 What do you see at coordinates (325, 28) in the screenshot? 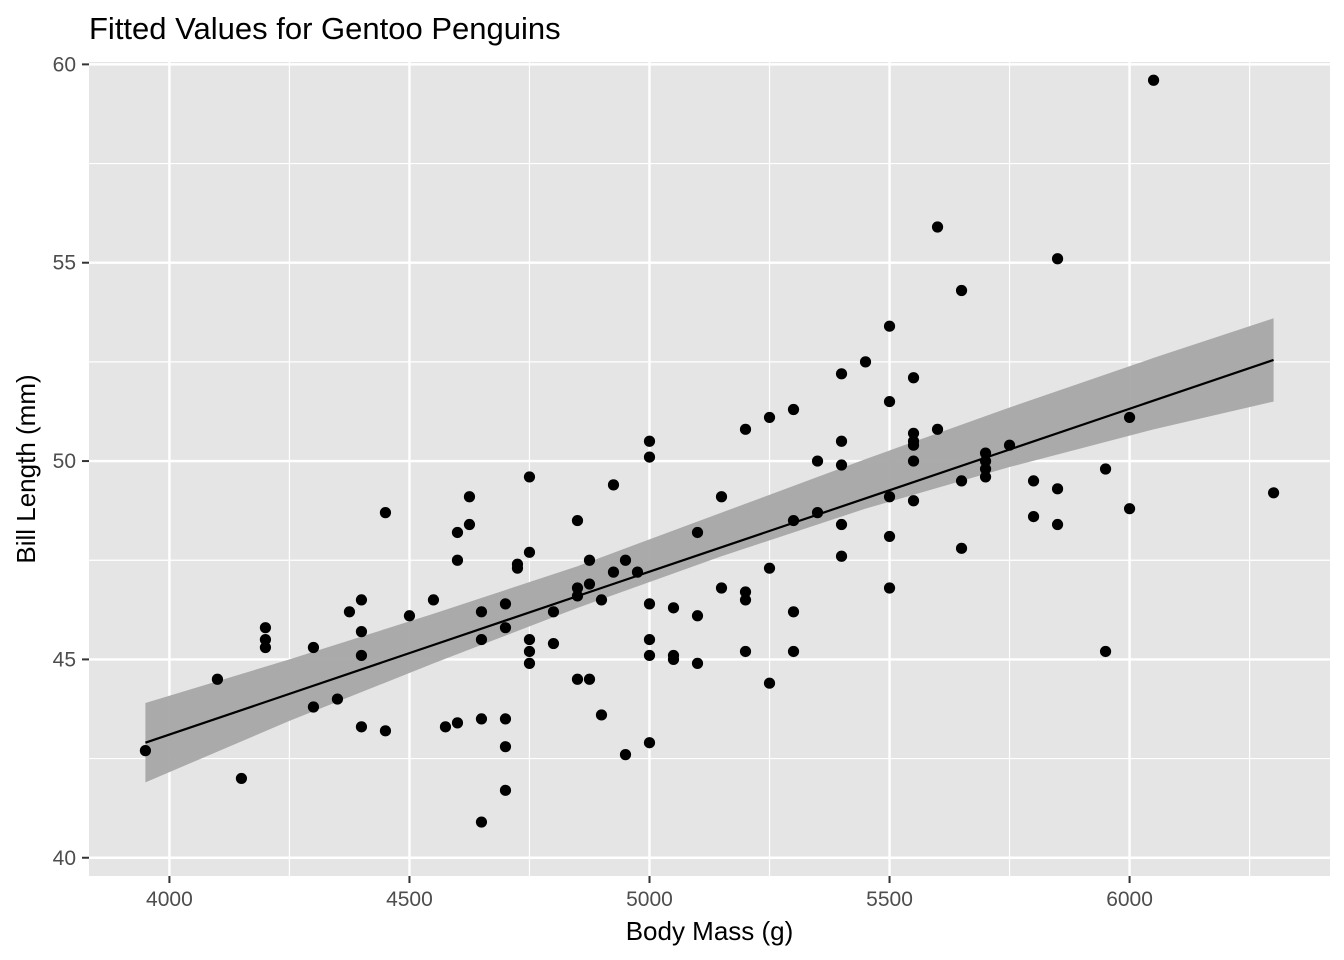
I see `chart-title: Fitted Values for Gentoo Penguins` at bounding box center [325, 28].